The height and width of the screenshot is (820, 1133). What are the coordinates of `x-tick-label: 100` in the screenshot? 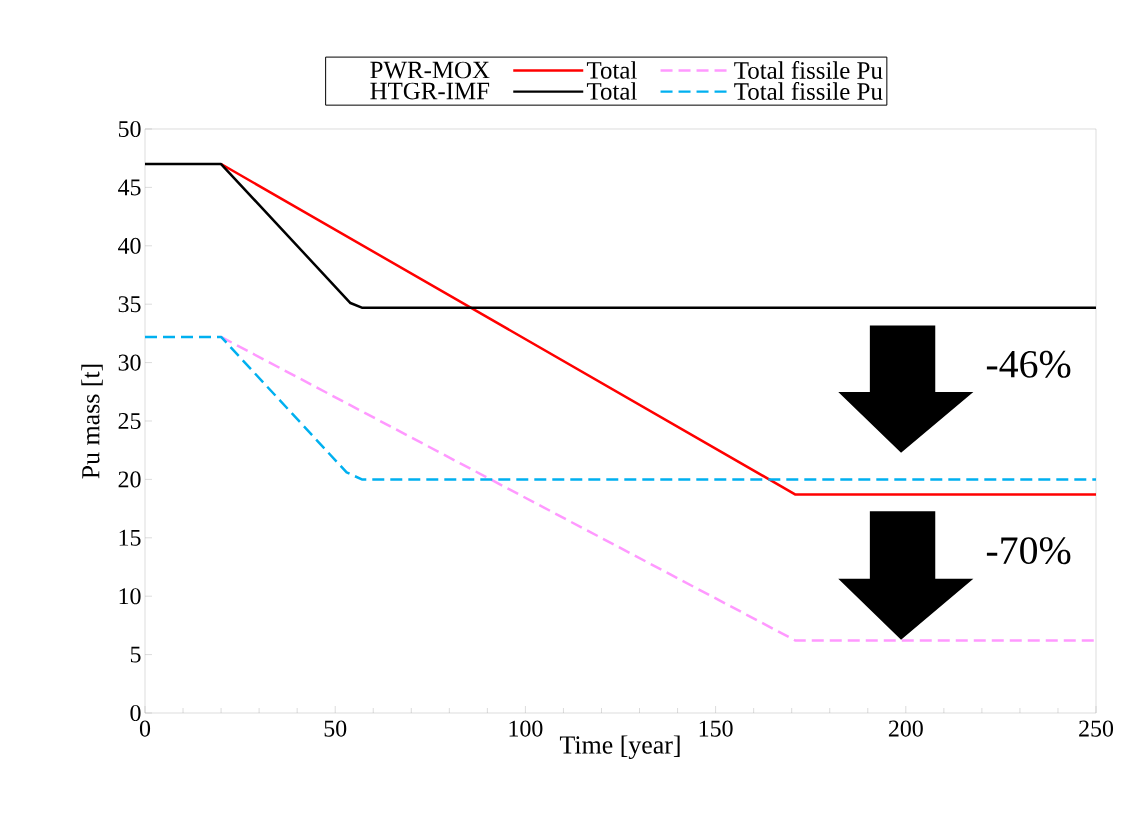 It's located at (526, 728).